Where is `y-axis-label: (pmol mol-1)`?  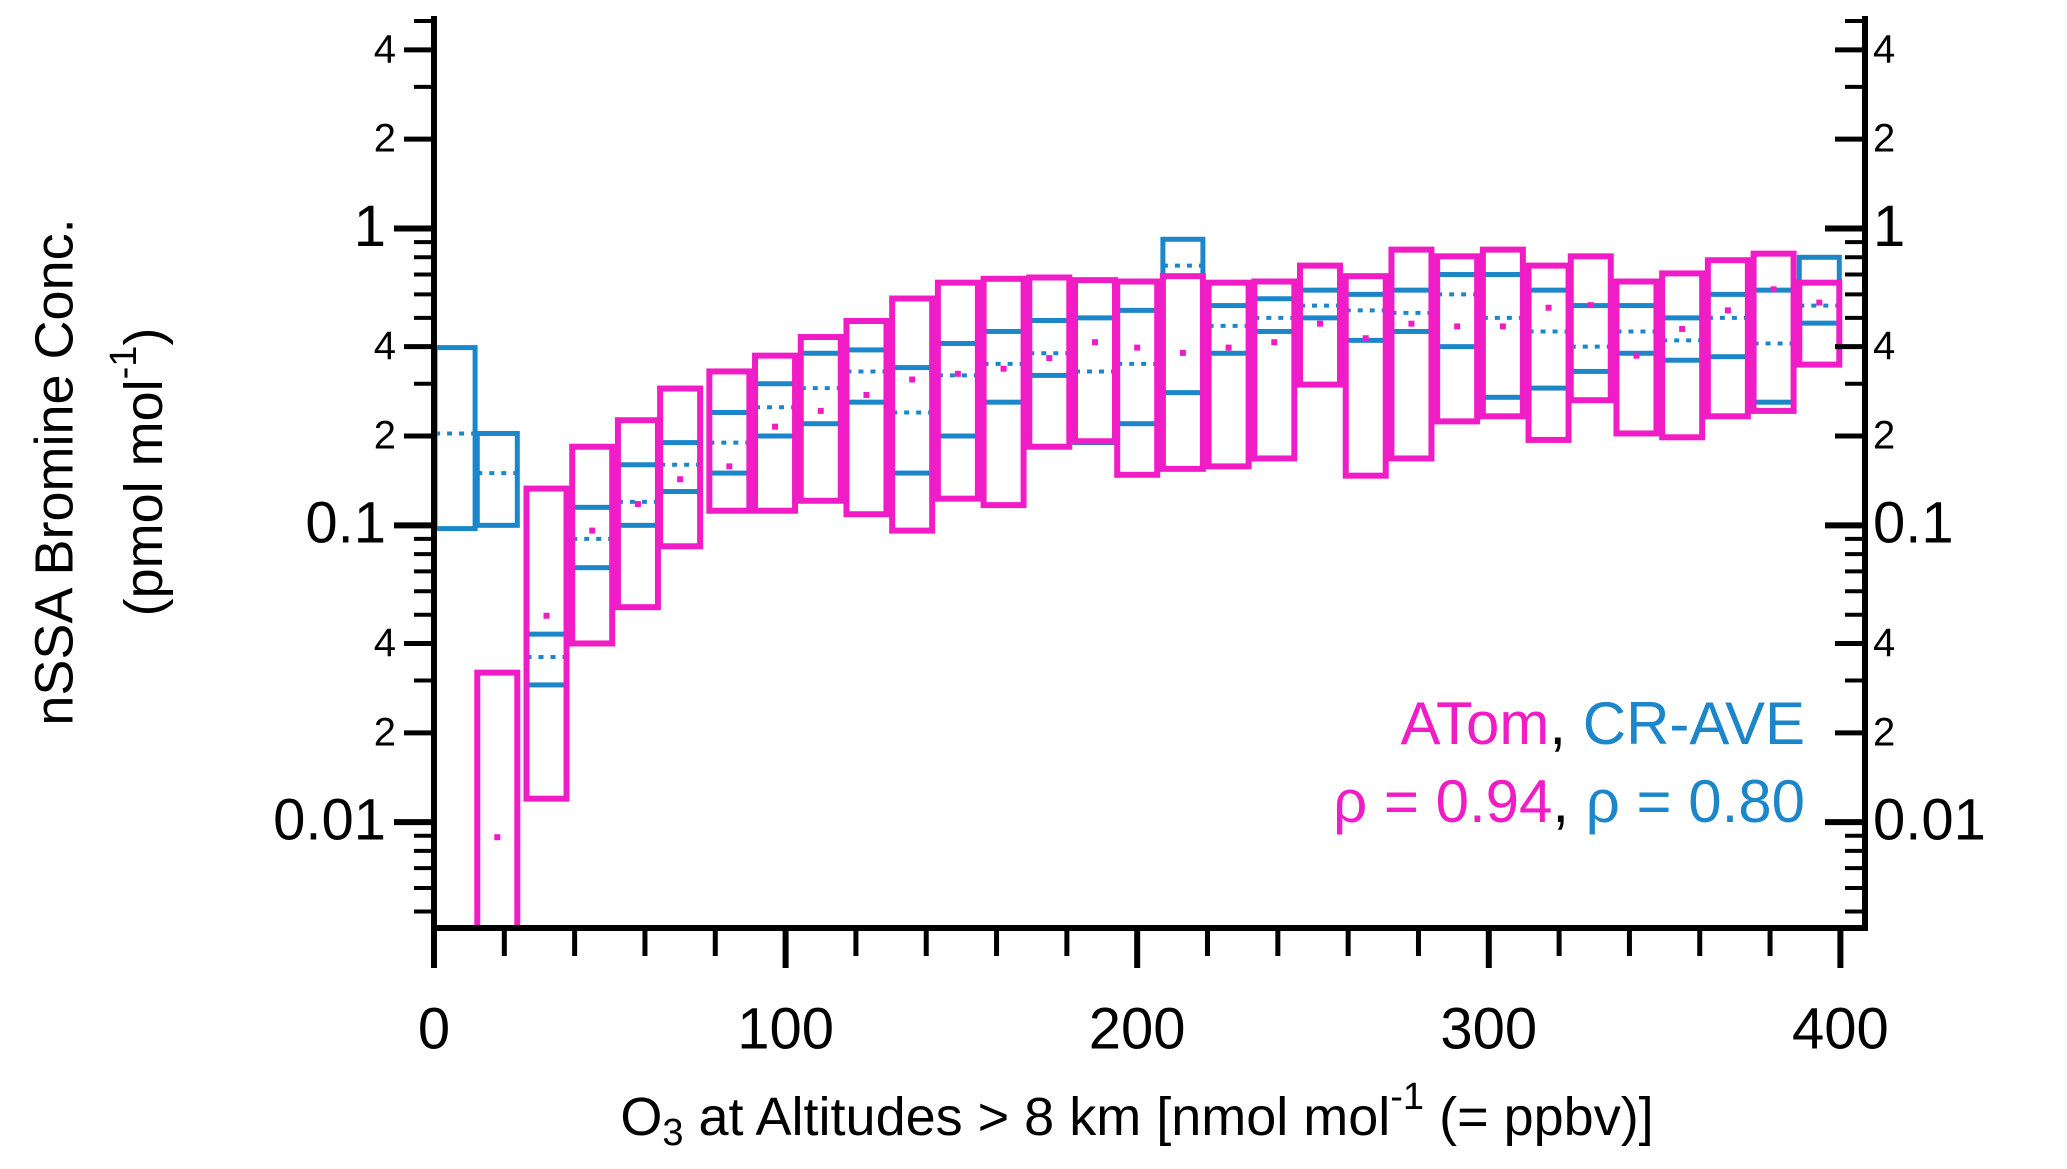
y-axis-label: (pmol mol-1) is located at coordinates (138, 472).